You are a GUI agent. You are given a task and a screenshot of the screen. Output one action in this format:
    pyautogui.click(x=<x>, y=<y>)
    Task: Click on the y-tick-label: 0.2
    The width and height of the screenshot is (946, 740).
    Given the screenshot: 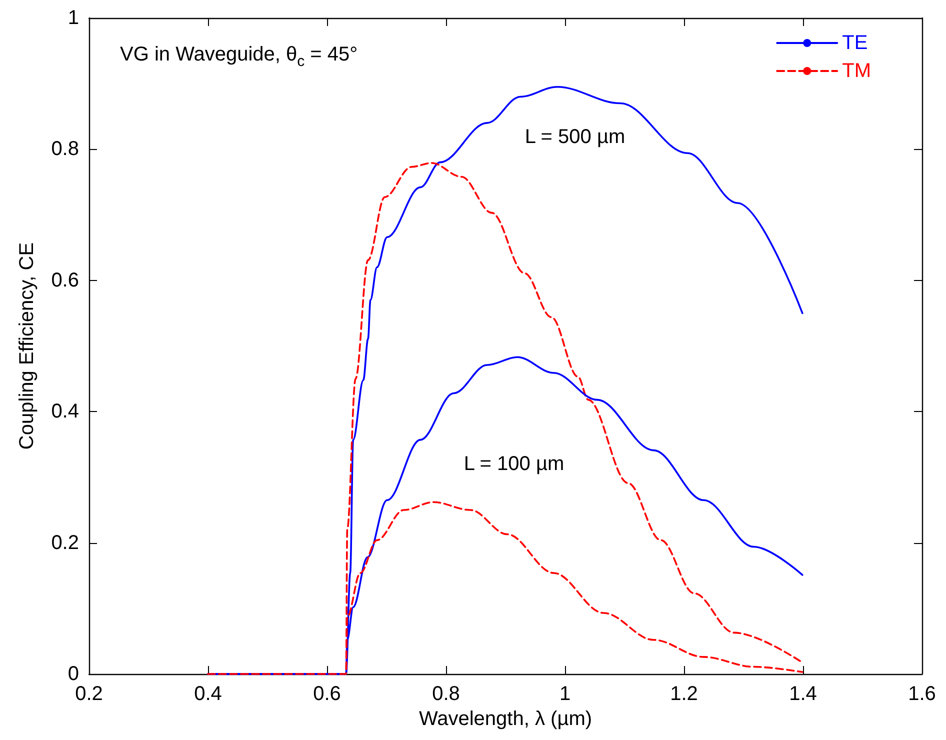 What is the action you would take?
    pyautogui.click(x=65, y=543)
    